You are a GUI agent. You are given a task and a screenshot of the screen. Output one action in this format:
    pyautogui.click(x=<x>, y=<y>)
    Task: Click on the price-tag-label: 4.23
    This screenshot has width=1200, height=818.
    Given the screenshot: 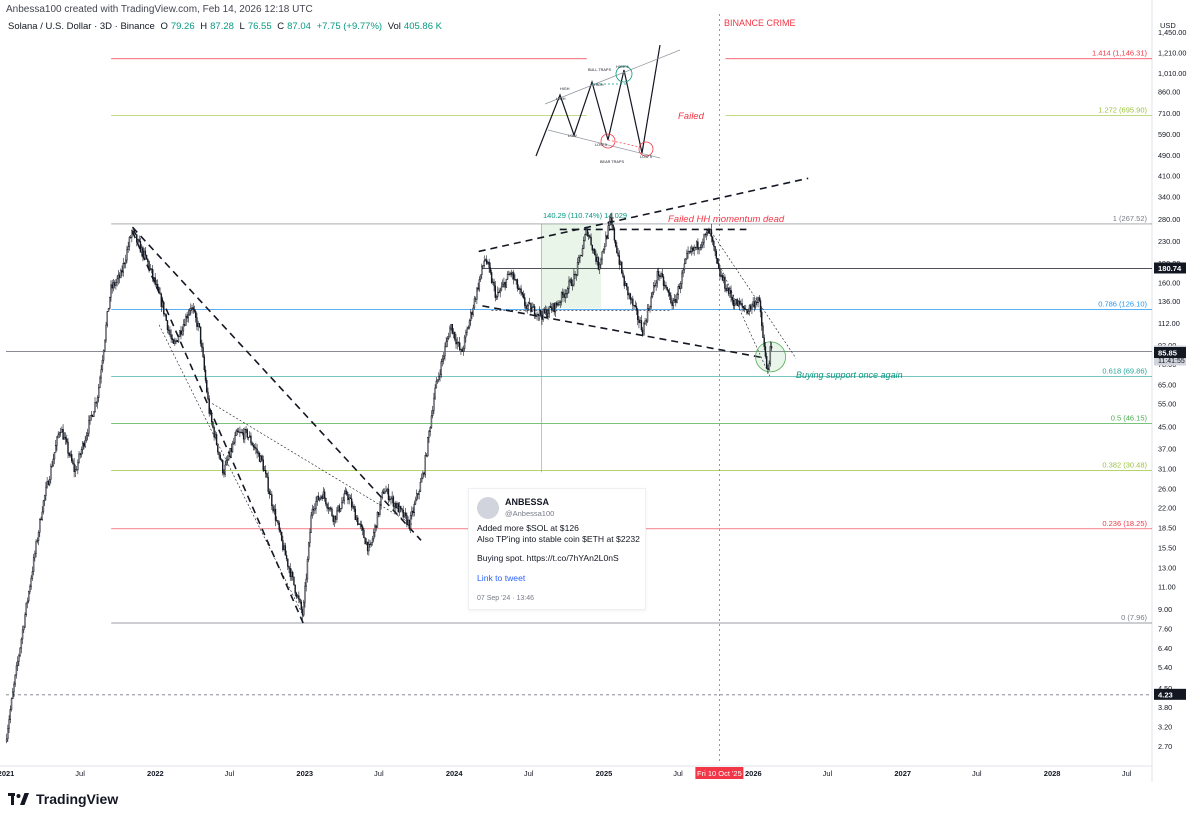 What is the action you would take?
    pyautogui.click(x=1165, y=694)
    